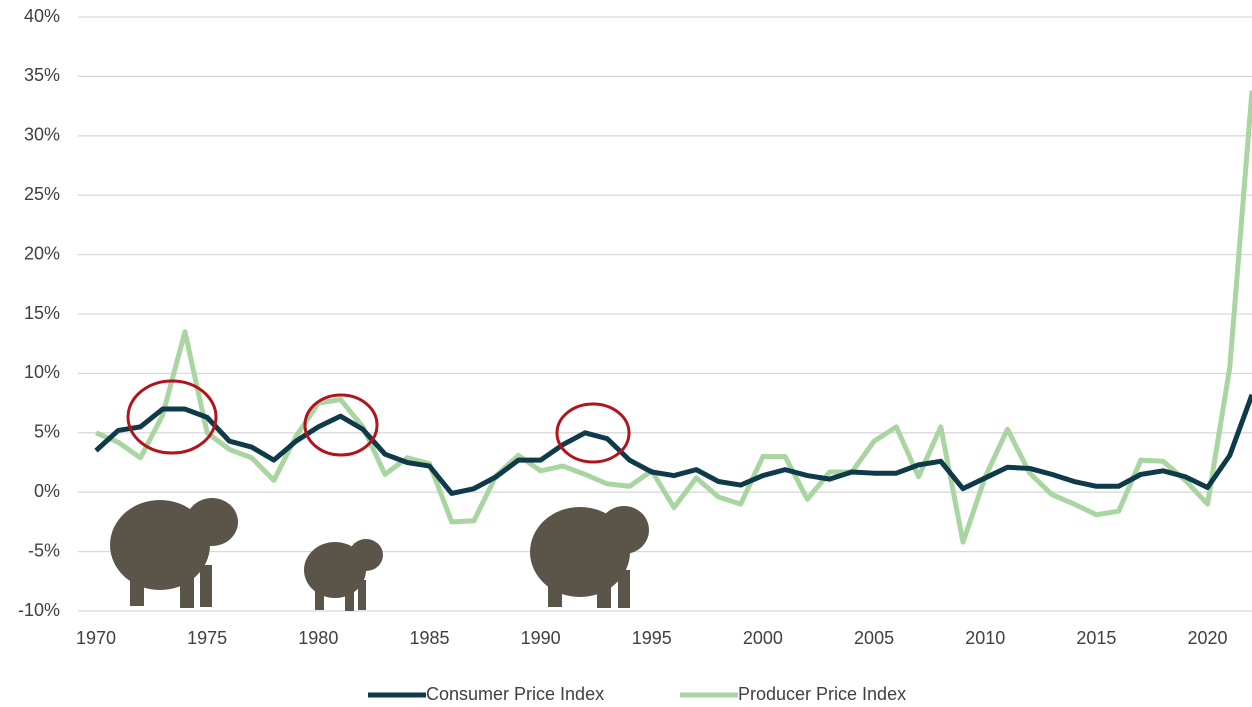  Describe the element at coordinates (96, 638) in the screenshot. I see `x-tick-label: 1970` at that location.